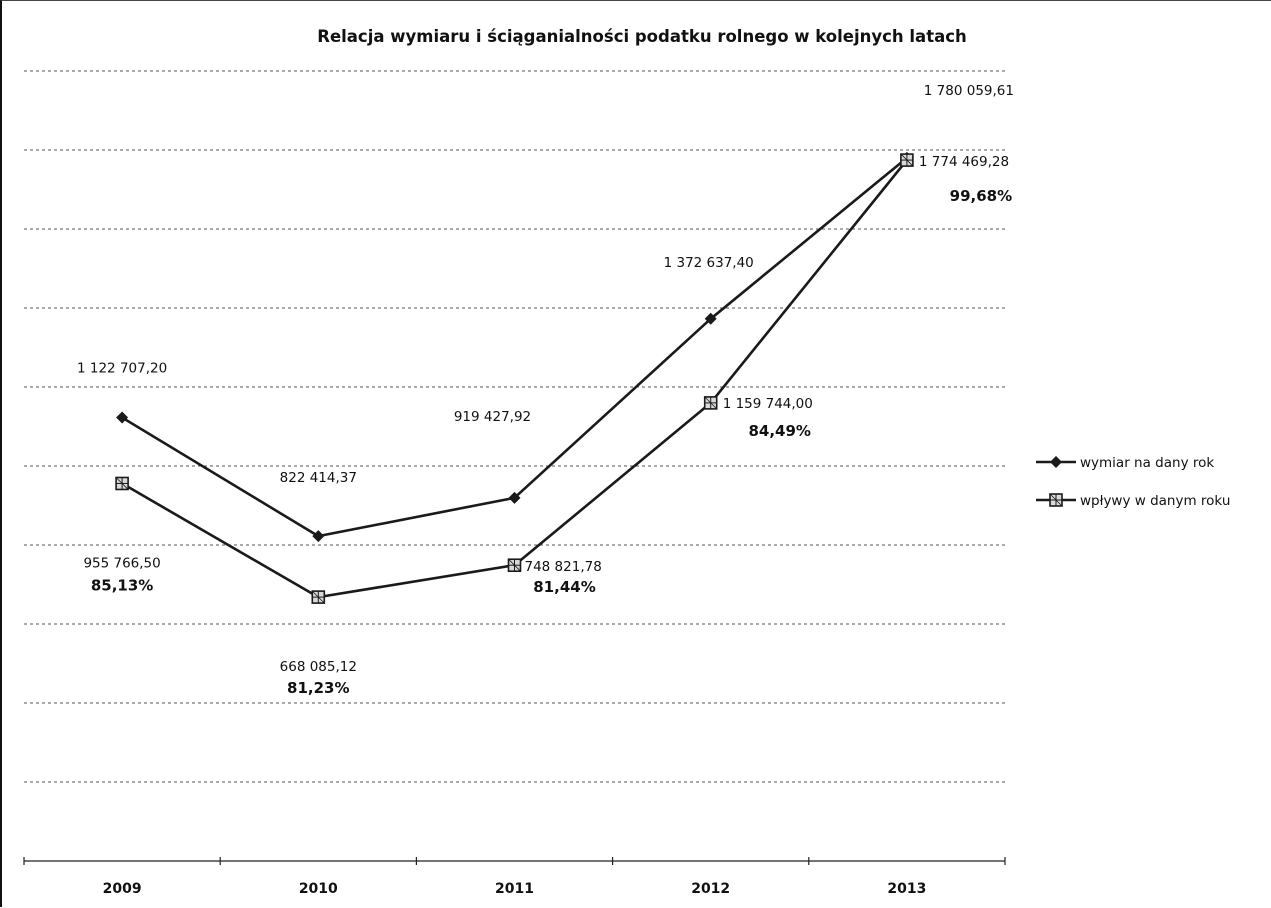 The width and height of the screenshot is (1271, 908). I want to click on x-tick-label: 2012, so click(710, 889).